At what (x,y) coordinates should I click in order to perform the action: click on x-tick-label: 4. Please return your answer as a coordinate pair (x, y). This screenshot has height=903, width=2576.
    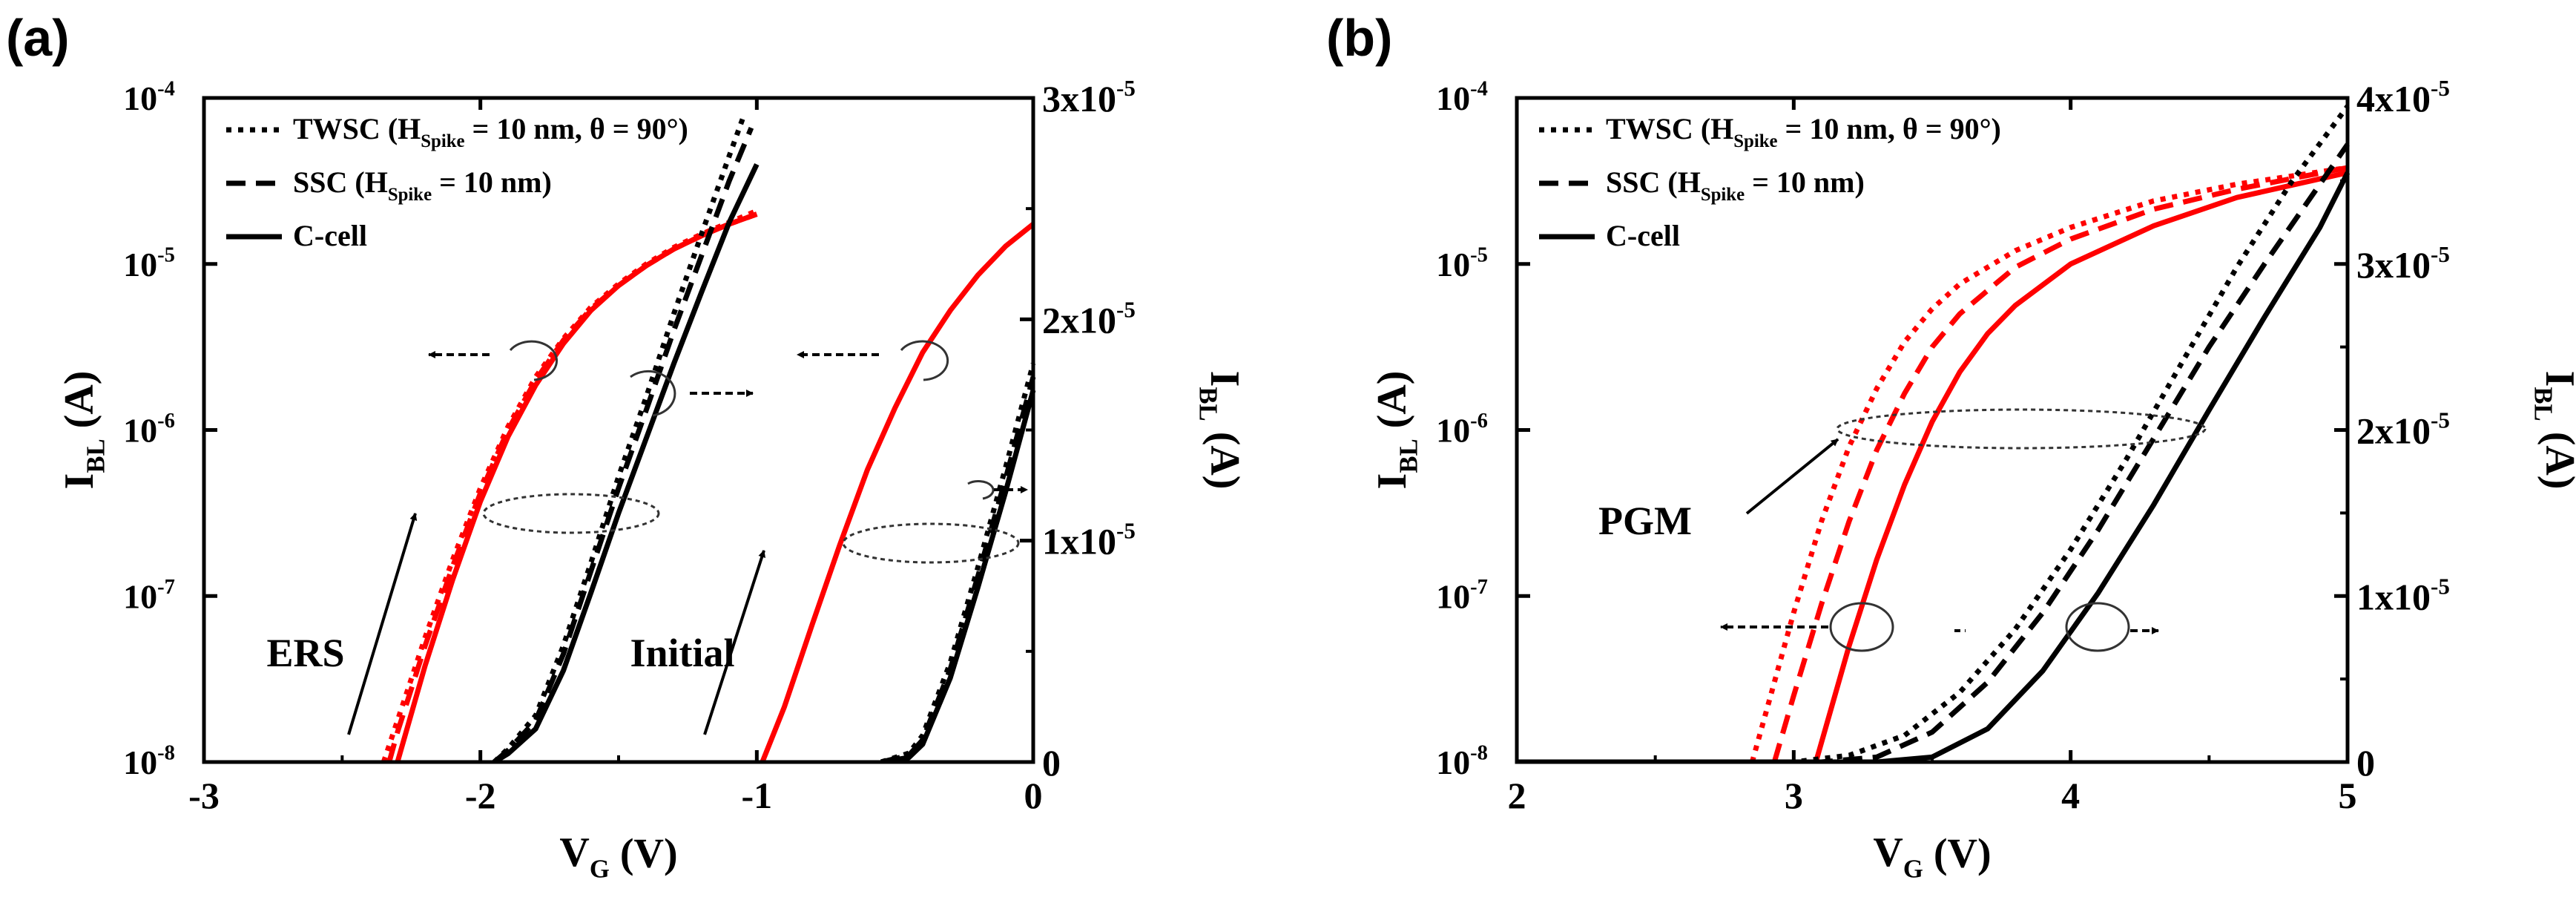
    Looking at the image, I should click on (2071, 796).